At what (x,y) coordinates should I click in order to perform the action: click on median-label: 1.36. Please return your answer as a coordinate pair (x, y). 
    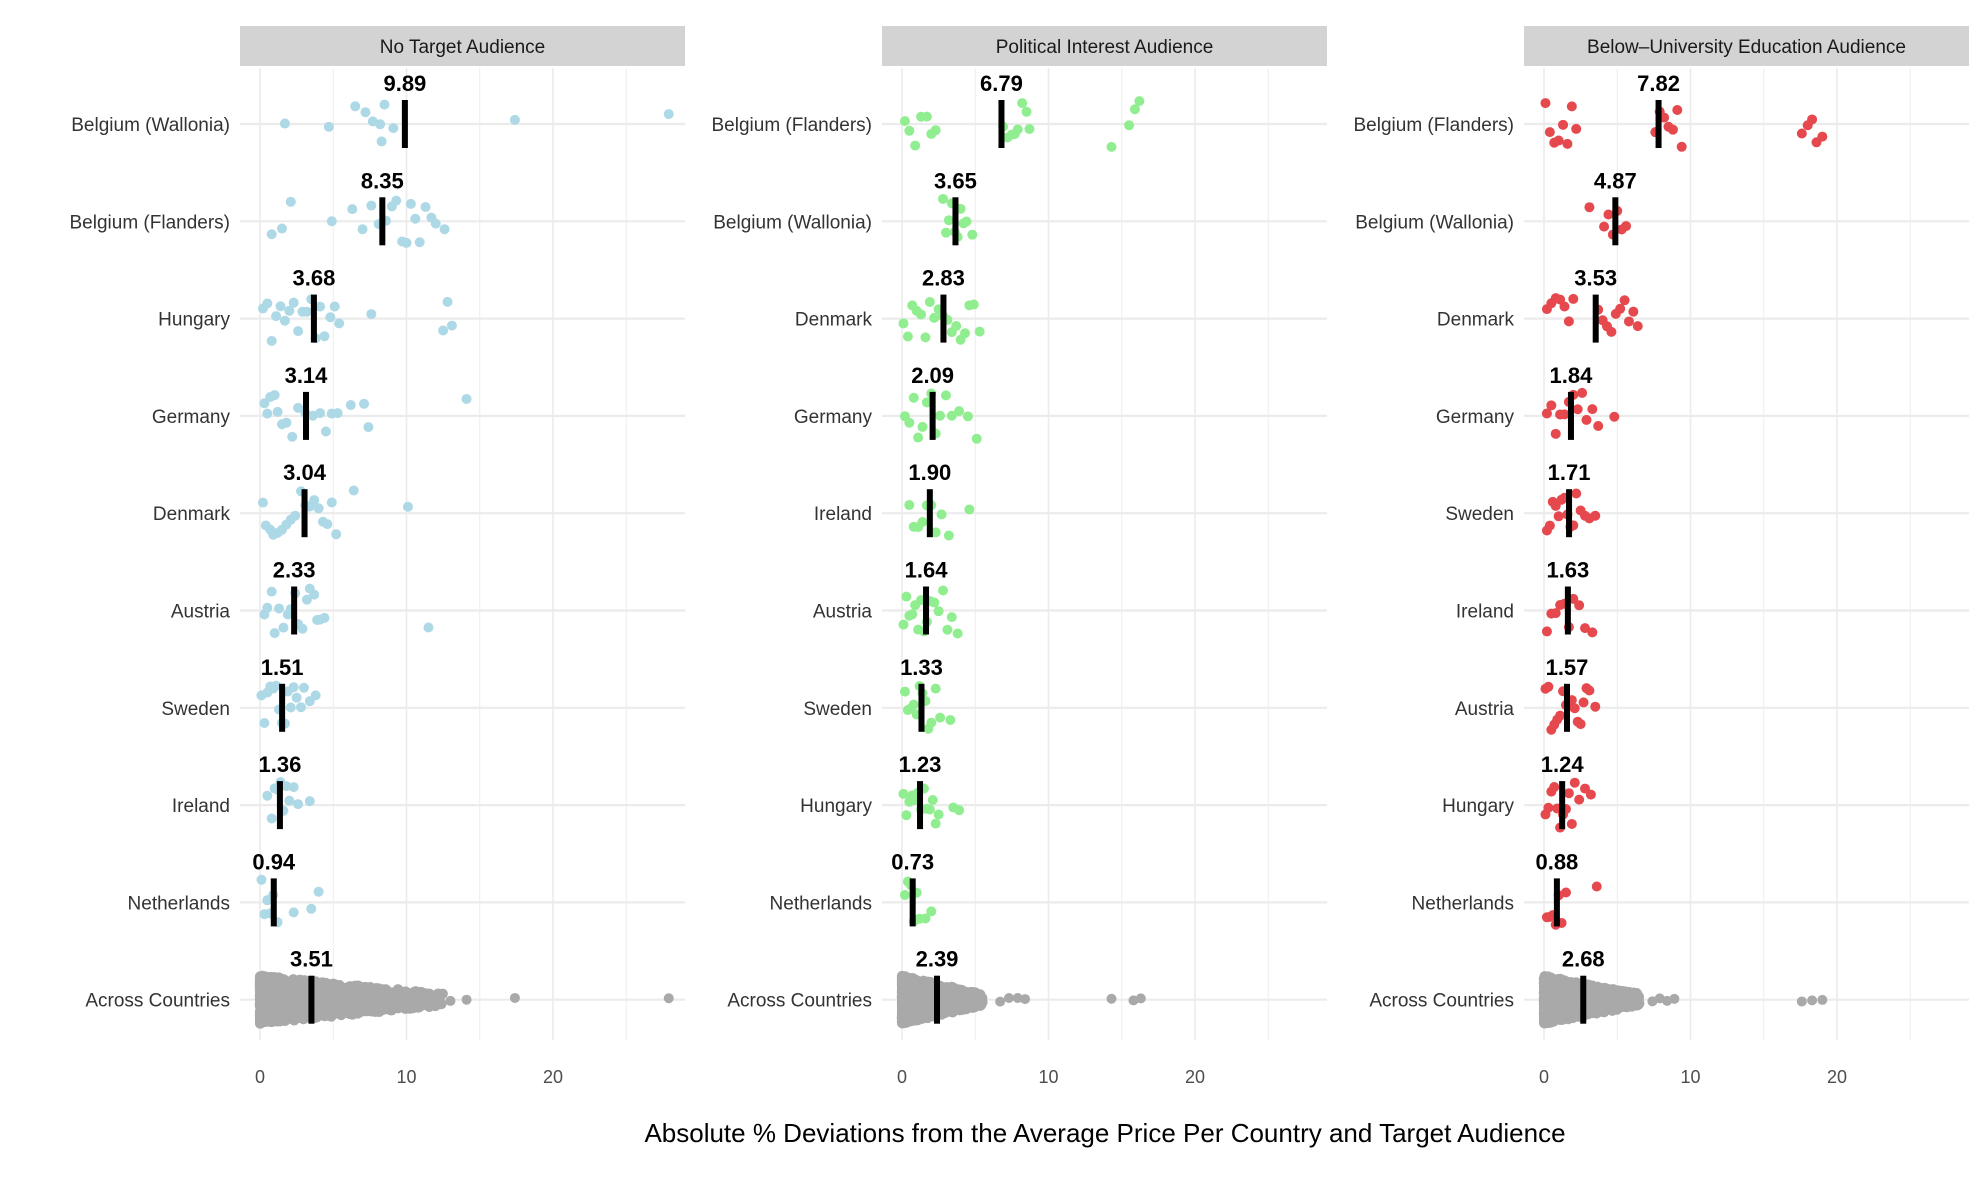
    Looking at the image, I should click on (280, 764).